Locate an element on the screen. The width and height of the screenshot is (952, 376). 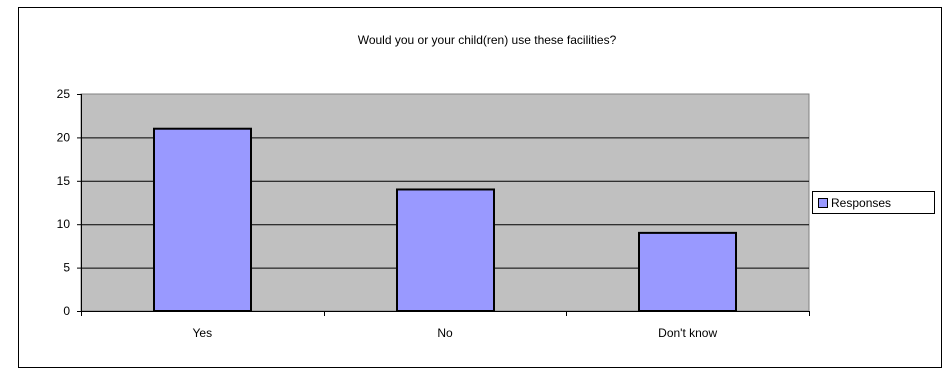
x-tick-label: Don't know is located at coordinates (687, 333).